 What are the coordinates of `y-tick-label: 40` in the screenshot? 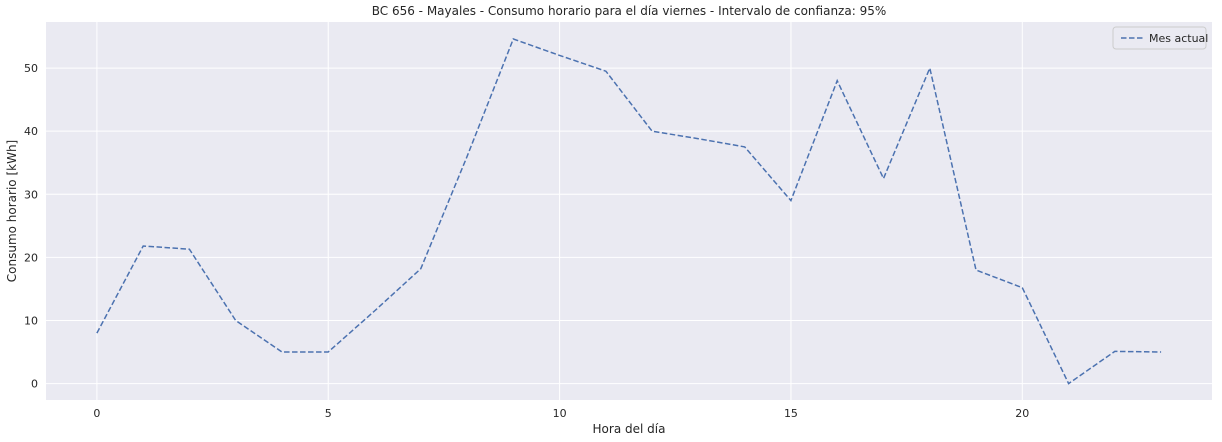 It's located at (31, 131).